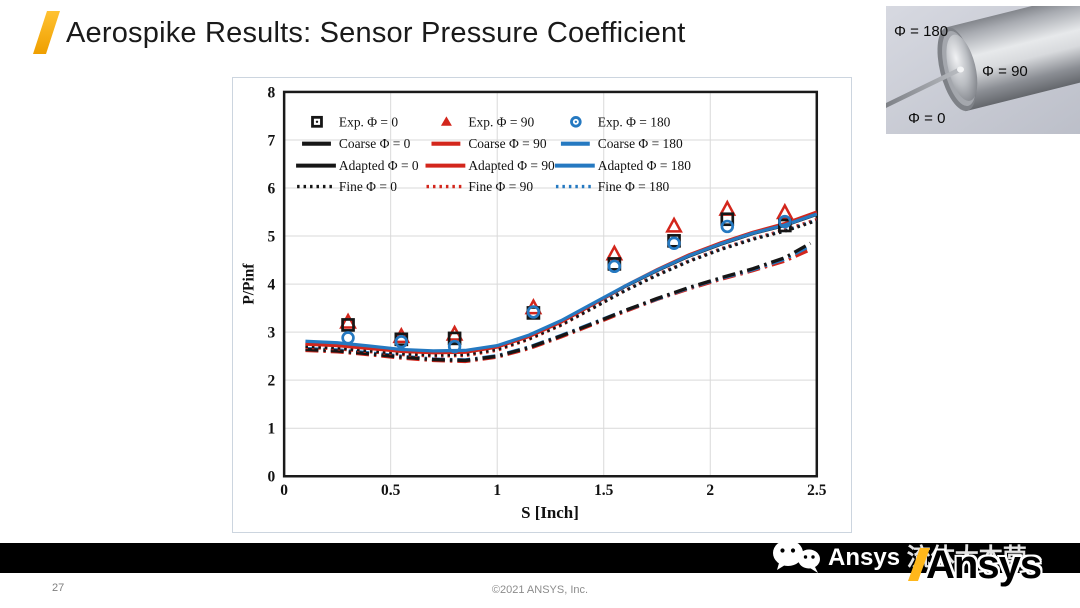 This screenshot has width=1080, height=608. Describe the element at coordinates (796, 556) in the screenshot. I see `wechat-icon` at that location.